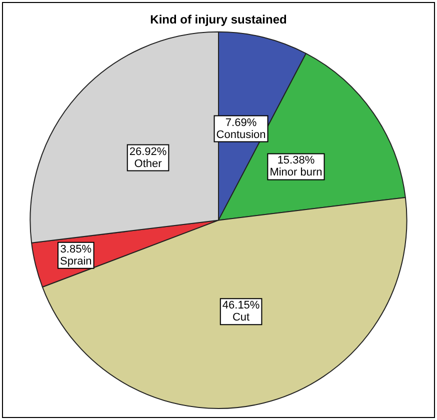 The height and width of the screenshot is (420, 437). I want to click on data-label: 26.92%, so click(148, 152).